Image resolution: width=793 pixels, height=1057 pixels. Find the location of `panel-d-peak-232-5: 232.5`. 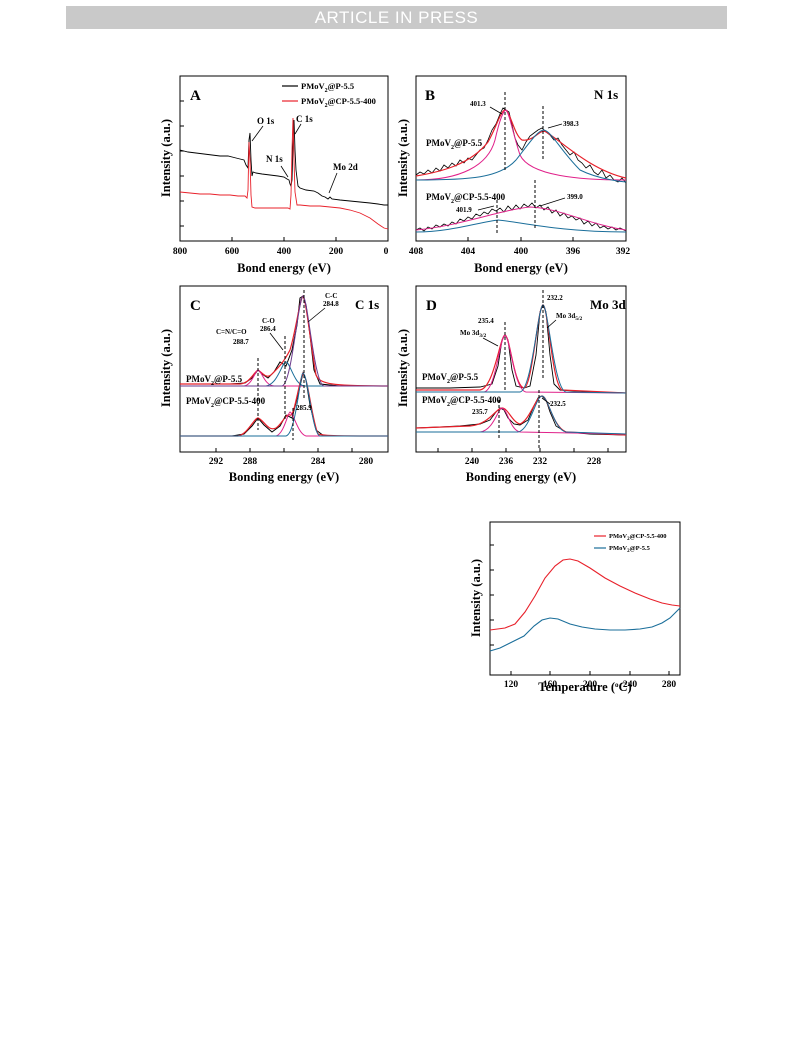

panel-d-peak-232-5: 232.5 is located at coordinates (558, 404).